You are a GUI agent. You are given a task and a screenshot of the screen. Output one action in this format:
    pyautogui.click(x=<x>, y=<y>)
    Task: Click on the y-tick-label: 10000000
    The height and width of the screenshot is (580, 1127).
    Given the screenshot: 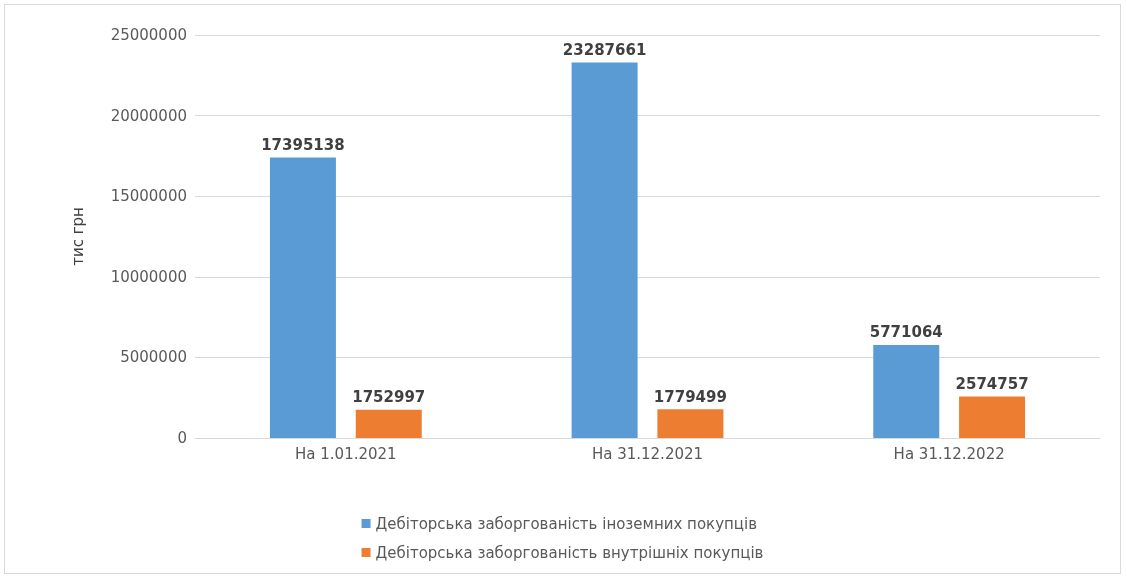 What is the action you would take?
    pyautogui.click(x=148, y=276)
    